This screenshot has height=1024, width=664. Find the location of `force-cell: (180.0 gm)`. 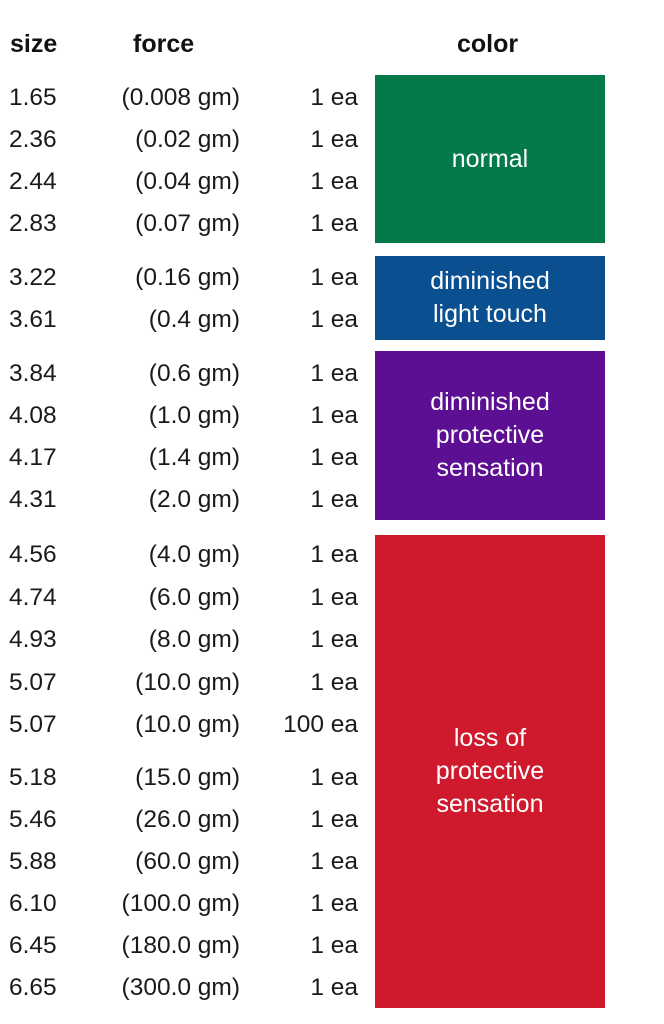

force-cell: (180.0 gm) is located at coordinates (180, 945).